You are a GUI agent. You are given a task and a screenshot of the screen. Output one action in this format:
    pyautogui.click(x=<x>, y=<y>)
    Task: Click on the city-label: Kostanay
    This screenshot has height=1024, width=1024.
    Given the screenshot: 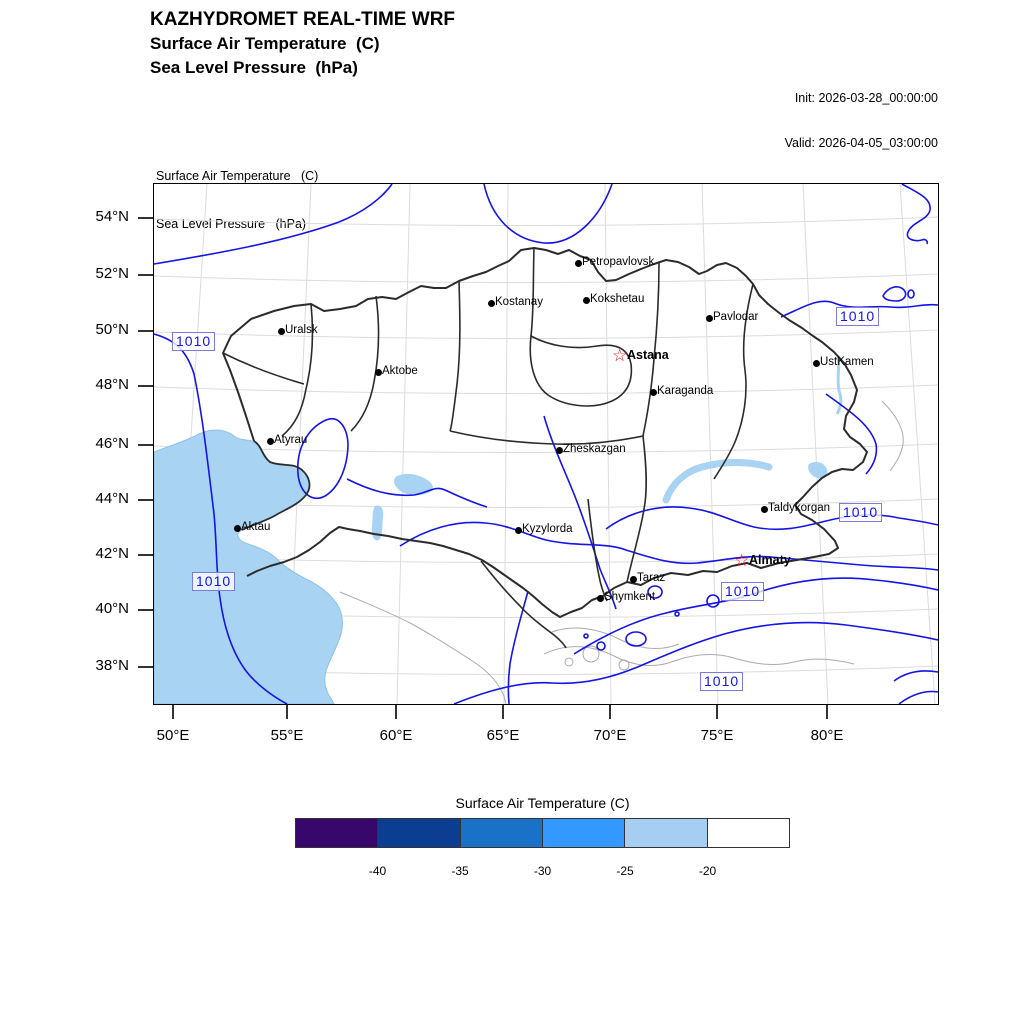 What is the action you would take?
    pyautogui.click(x=519, y=302)
    